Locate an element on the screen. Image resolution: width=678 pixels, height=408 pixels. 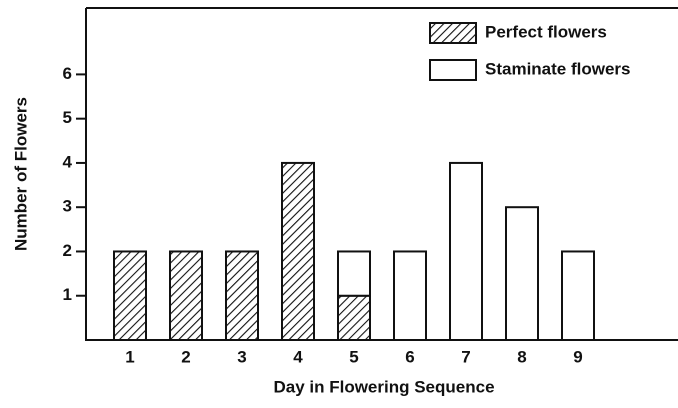
x-tick-label: 8 is located at coordinates (521, 356).